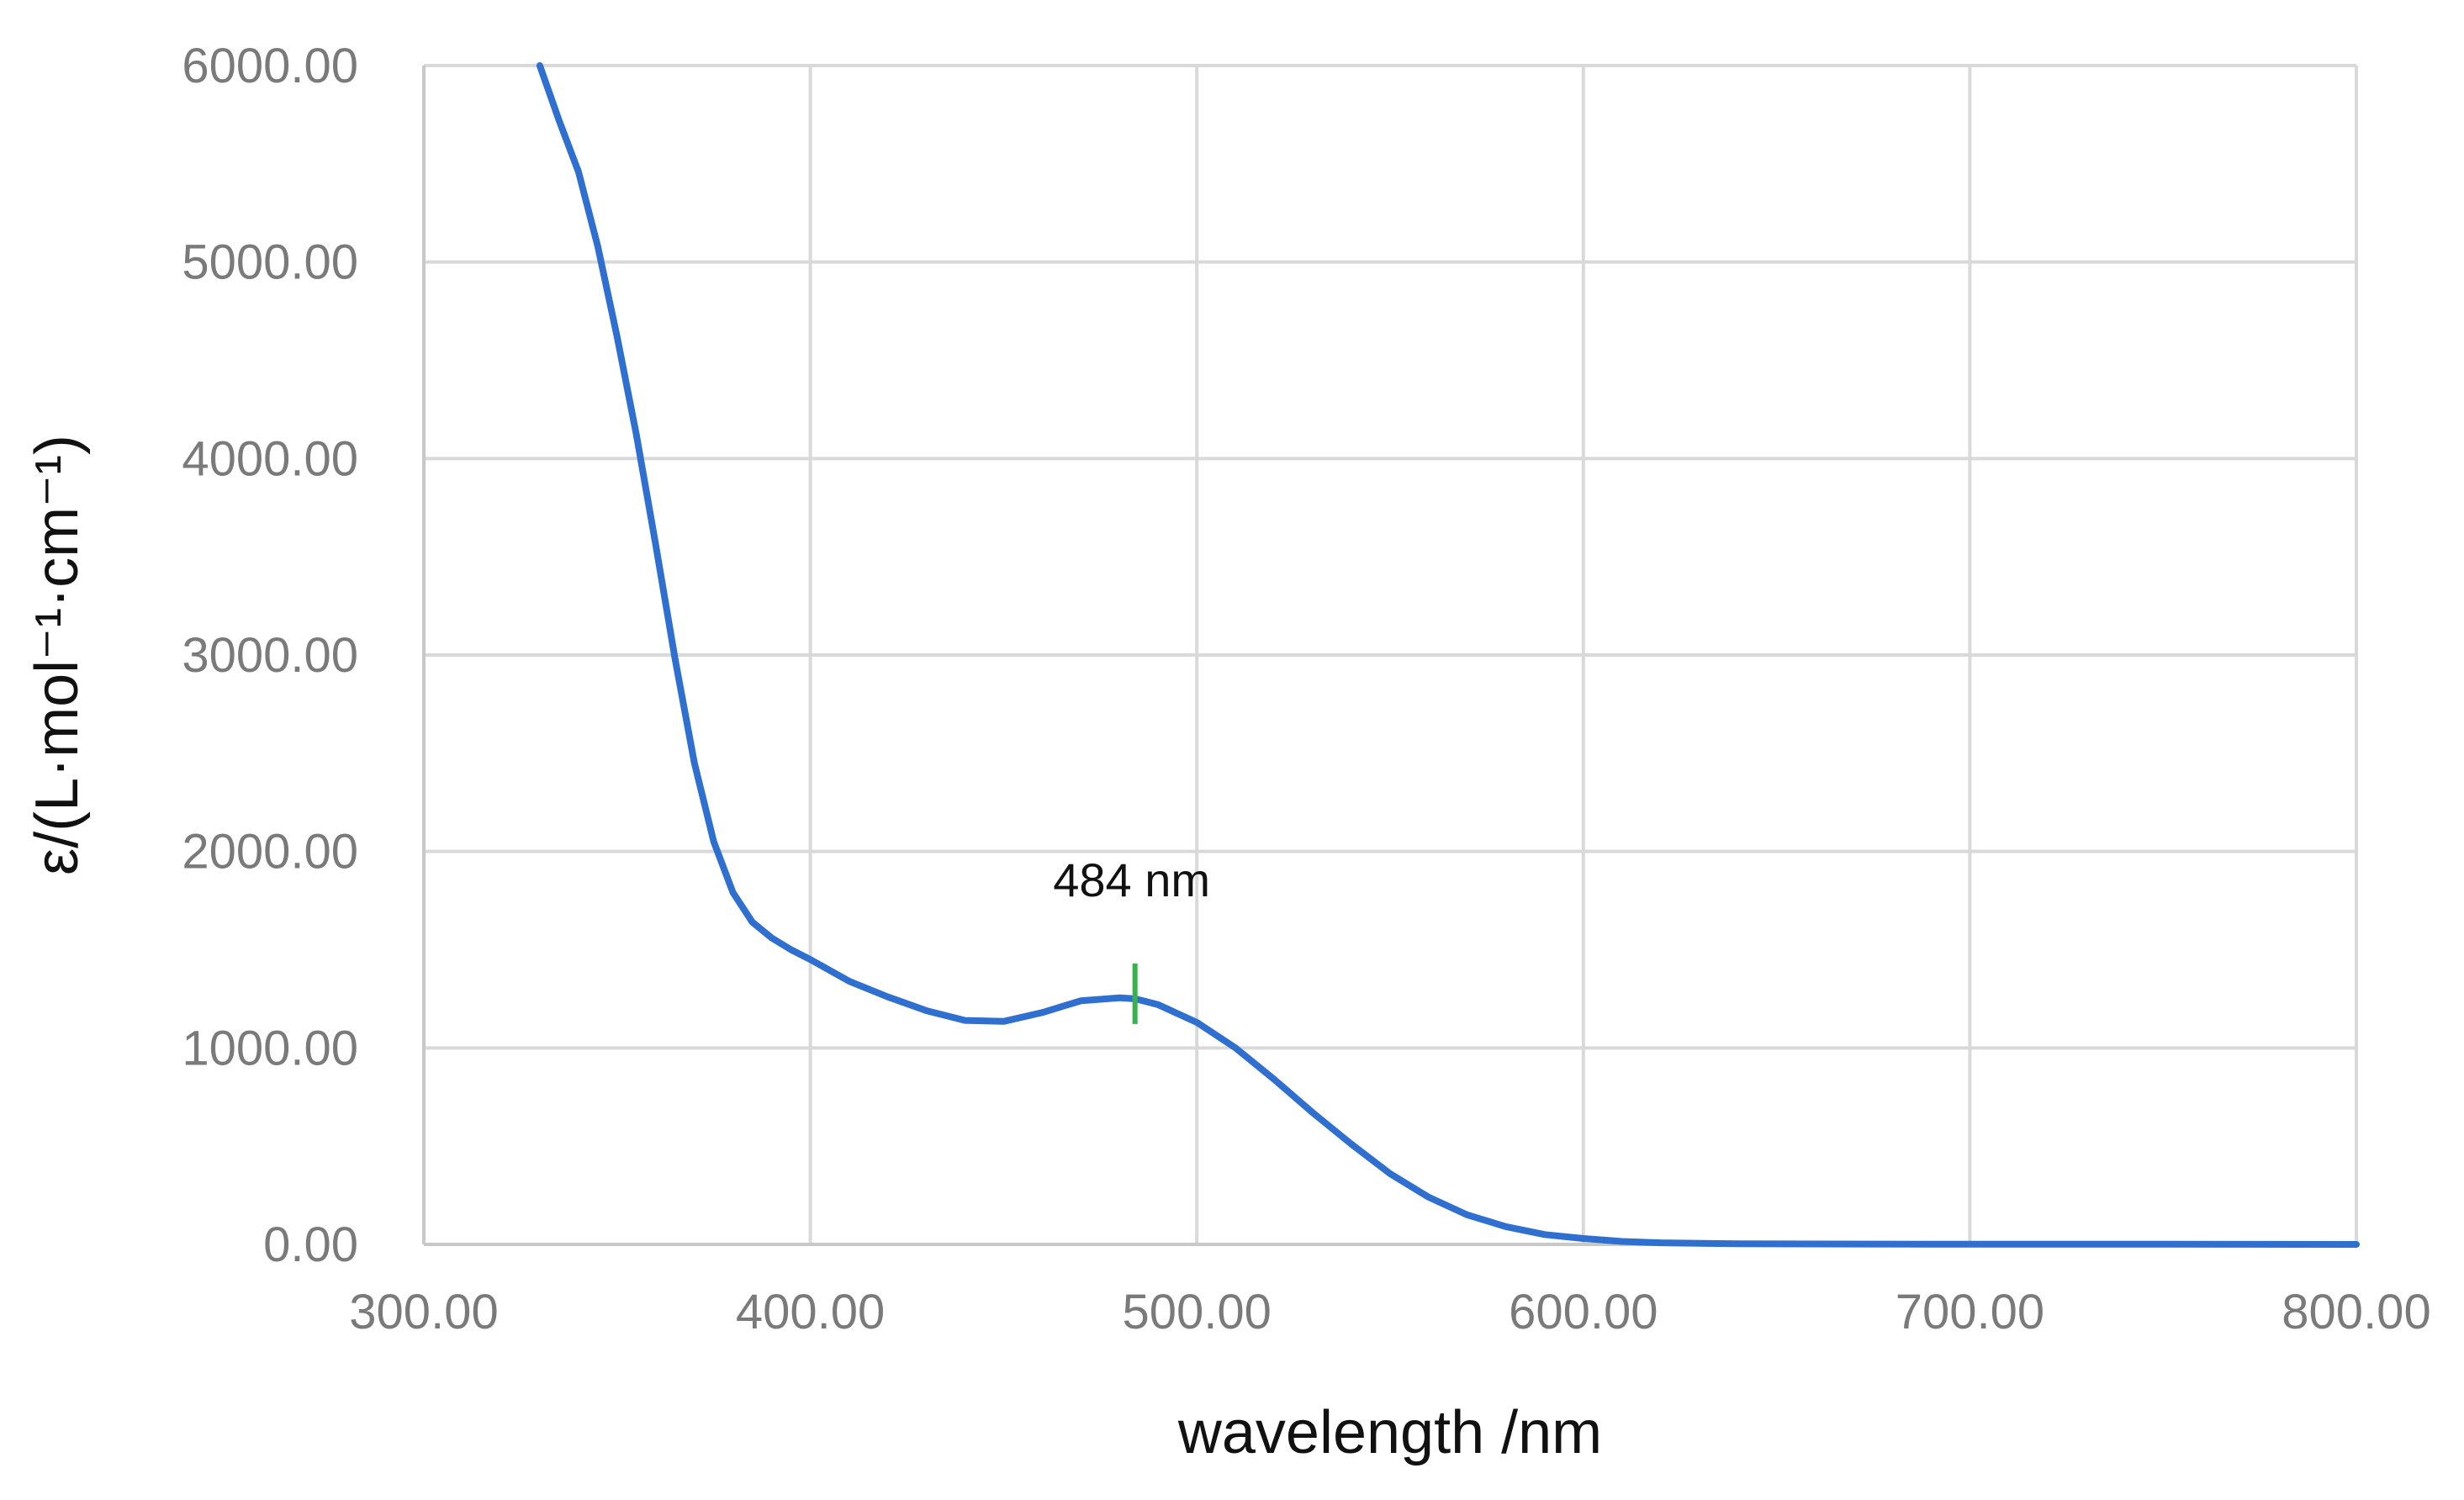 Image resolution: width=2464 pixels, height=1500 pixels. What do you see at coordinates (2356, 1312) in the screenshot?
I see `x-tick-label: 800.00` at bounding box center [2356, 1312].